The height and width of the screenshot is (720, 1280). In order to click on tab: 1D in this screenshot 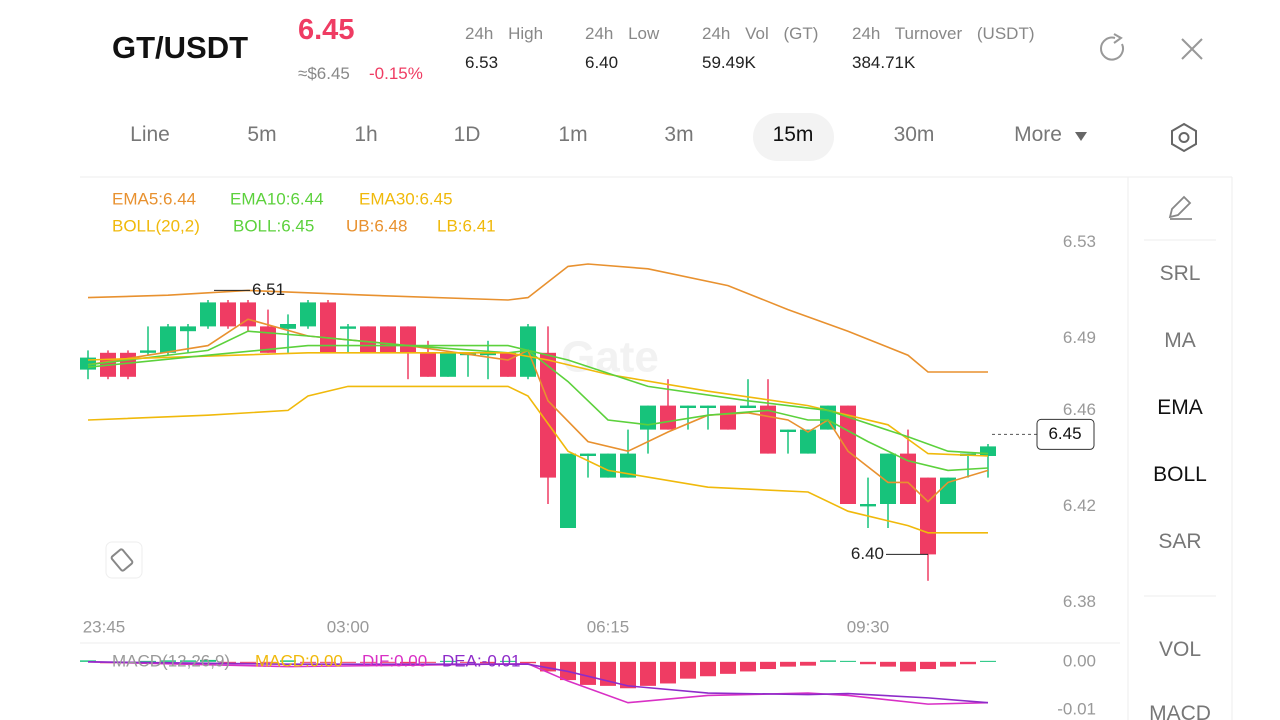, I will do `click(467, 134)`.